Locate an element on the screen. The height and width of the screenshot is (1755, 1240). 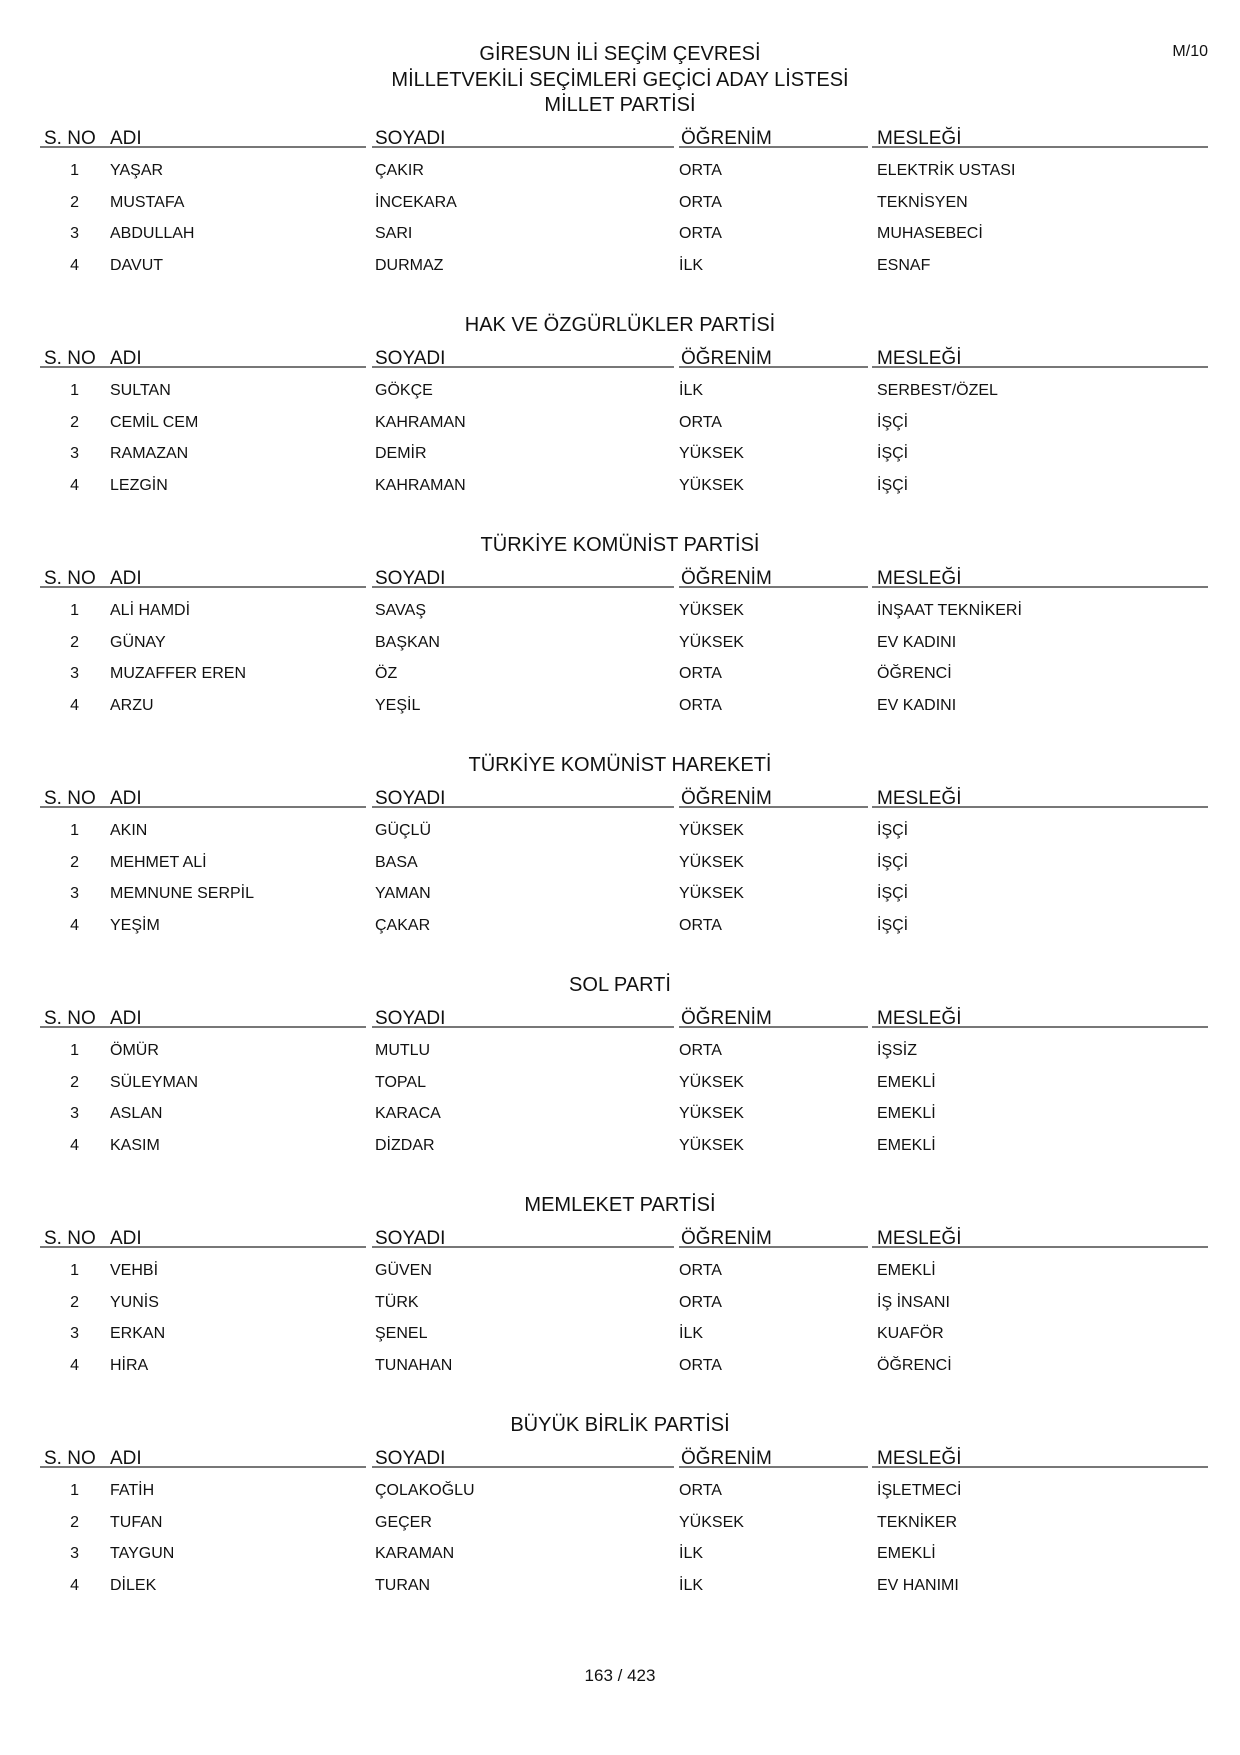
candidate-name: MEMNUNE SERPİL is located at coordinates (182, 893).